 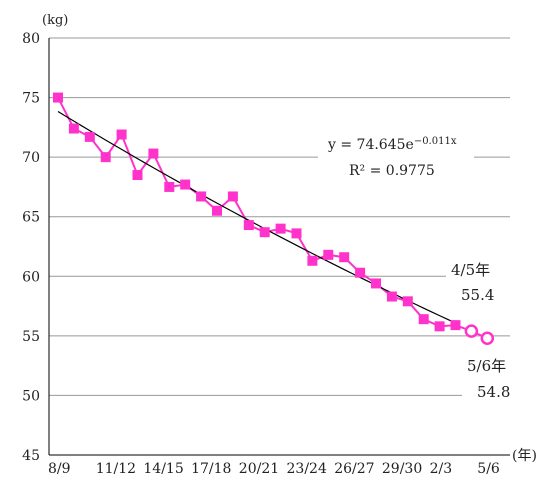 What do you see at coordinates (31, 337) in the screenshot?
I see `y-tick-label: 55` at bounding box center [31, 337].